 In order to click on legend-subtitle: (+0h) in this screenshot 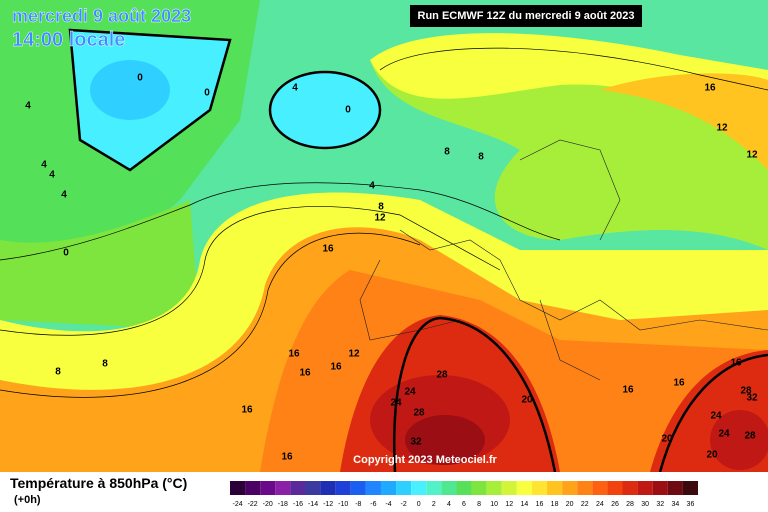, I will do `click(27, 500)`.